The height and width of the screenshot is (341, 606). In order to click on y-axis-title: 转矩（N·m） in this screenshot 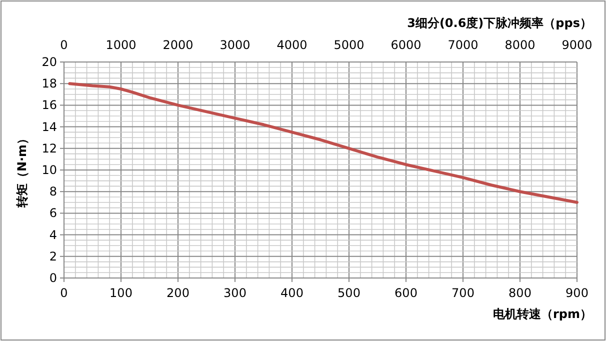, I will do `click(22, 170)`.